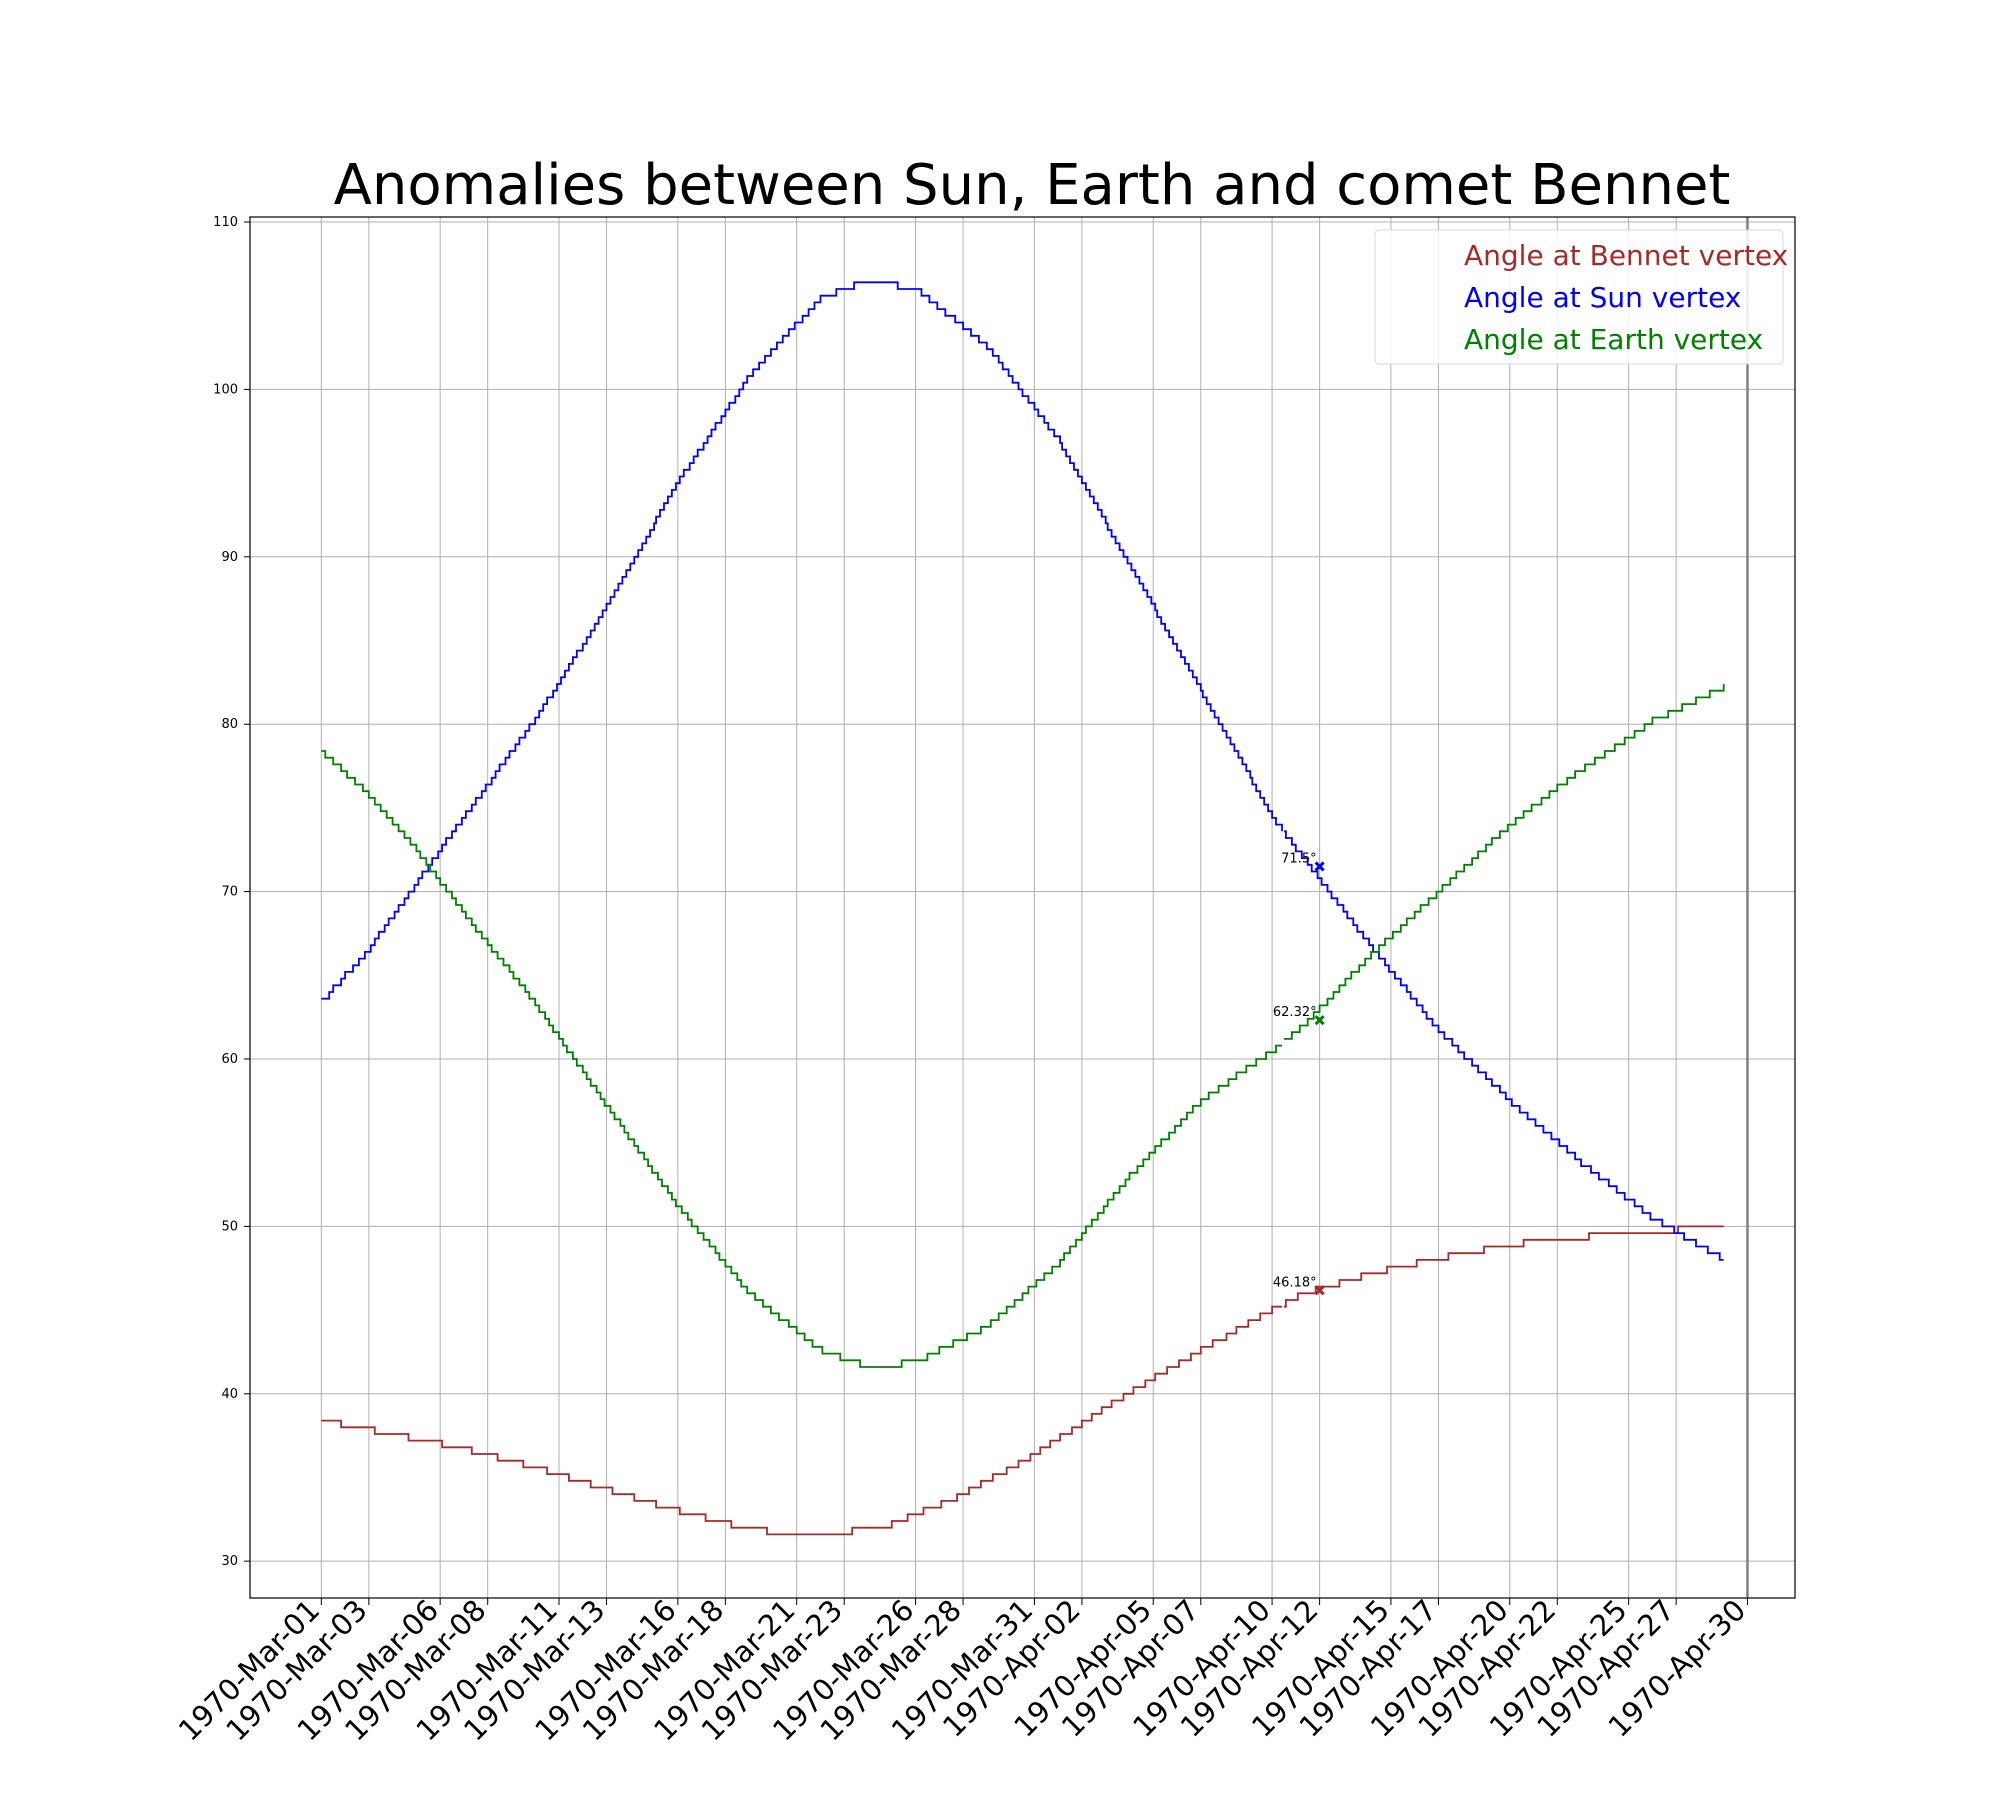 This screenshot has height=1800, width=2000. Describe the element at coordinates (1602, 297) in the screenshot. I see `legend-entry: Angle at Sun vertex` at that location.